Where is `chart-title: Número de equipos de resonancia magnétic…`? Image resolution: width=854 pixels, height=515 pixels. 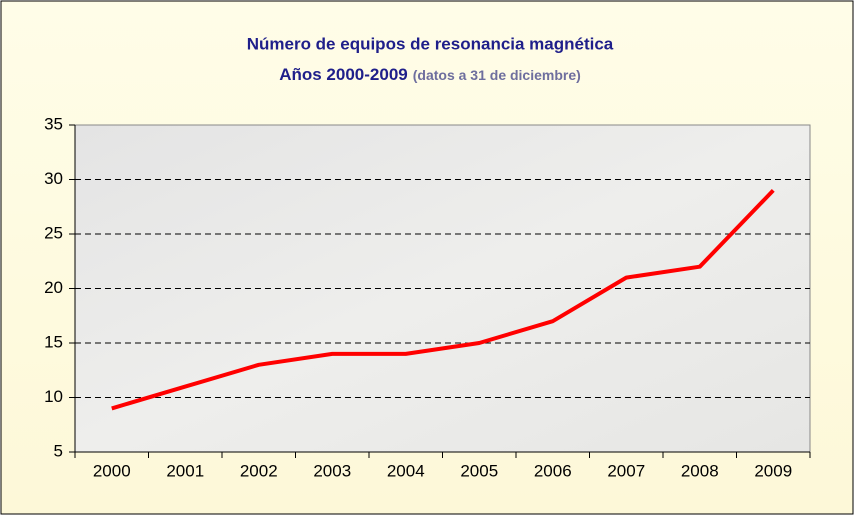 chart-title: Número de equipos de resonancia magnétic… is located at coordinates (430, 43).